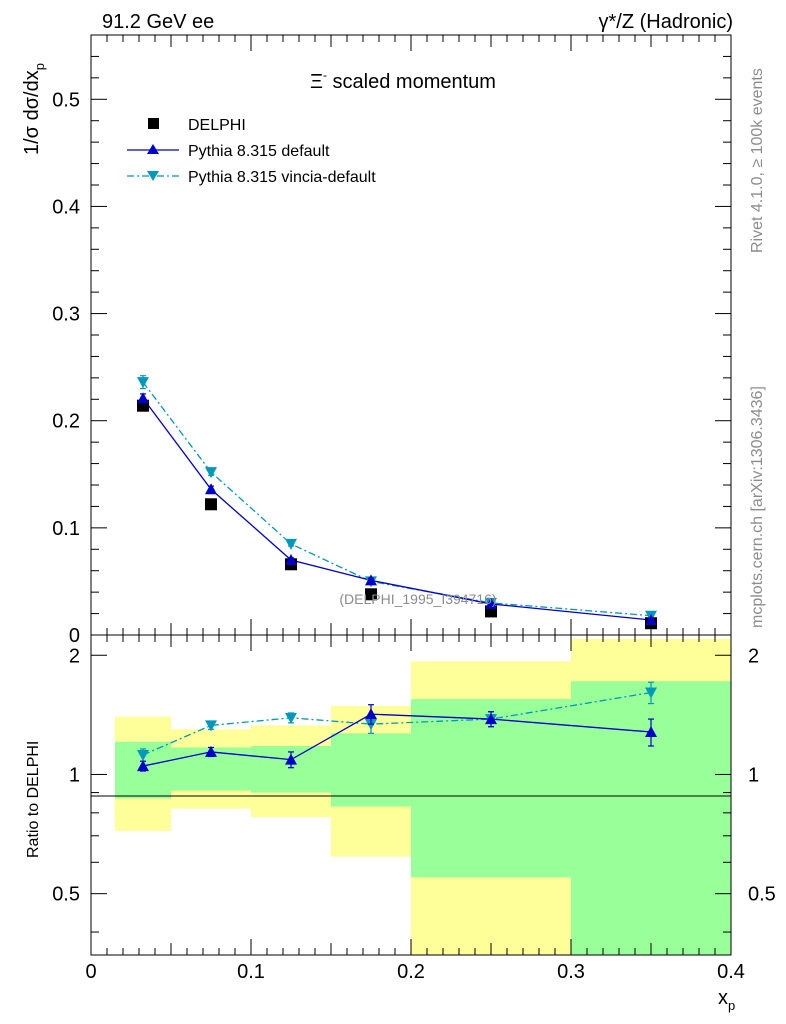 The image size is (786, 1024). What do you see at coordinates (325, 75) in the screenshot?
I see `title-superscript: -` at bounding box center [325, 75].